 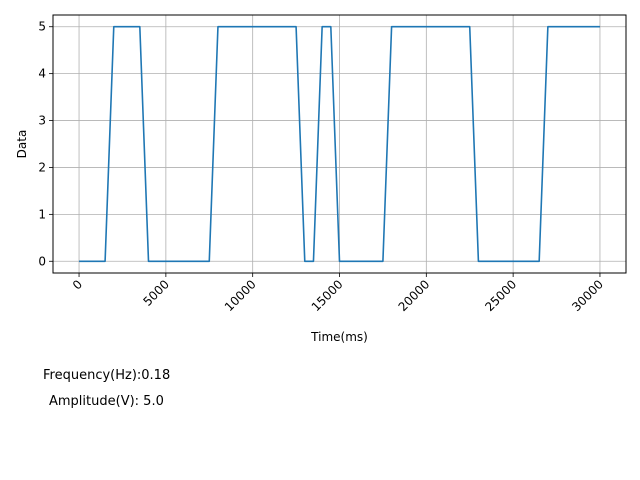 What do you see at coordinates (22, 144) in the screenshot?
I see `y-axis-label: Data` at bounding box center [22, 144].